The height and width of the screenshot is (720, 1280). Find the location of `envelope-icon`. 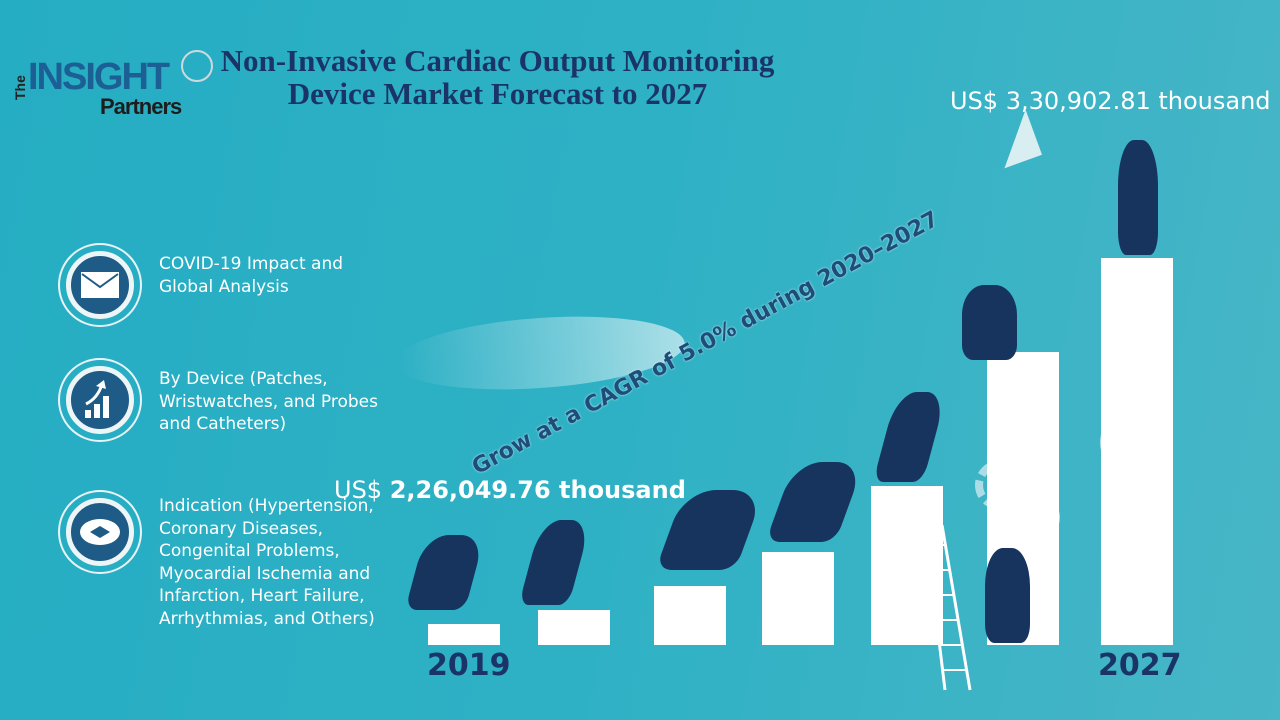

envelope-icon is located at coordinates (100, 285).